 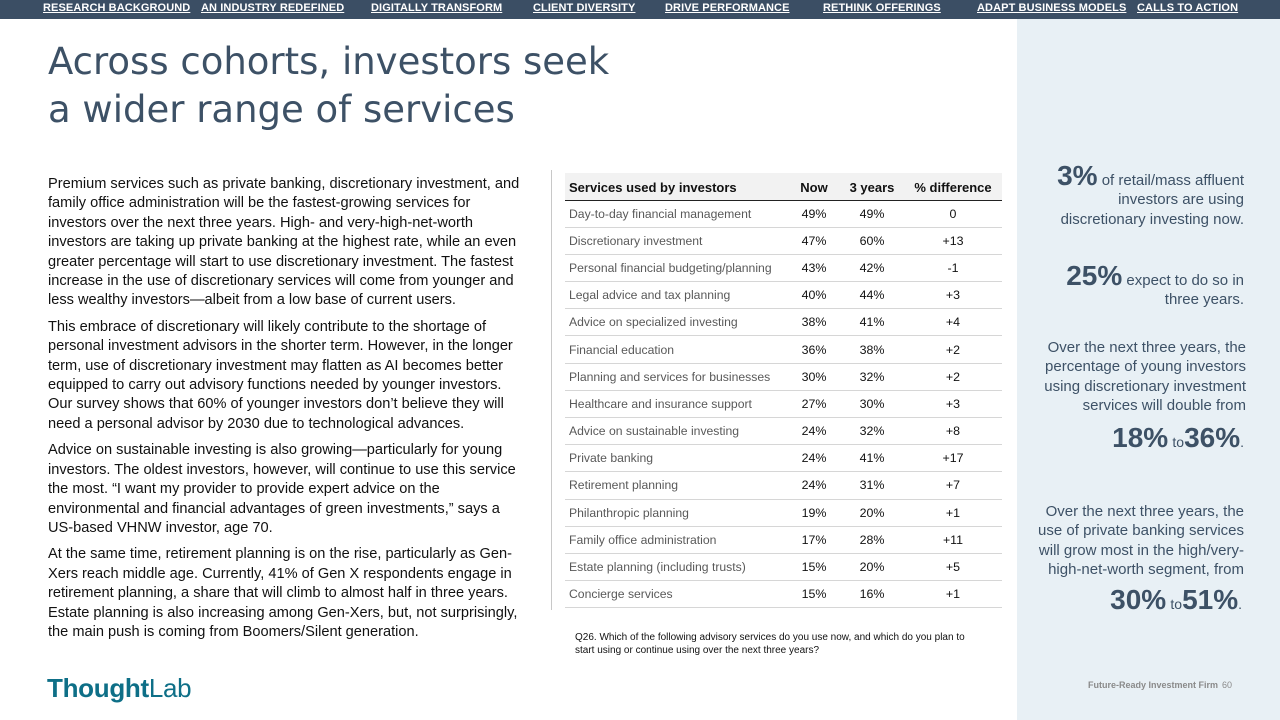 What do you see at coordinates (676, 567) in the screenshot?
I see `service-name: Estate planning (including trusts)` at bounding box center [676, 567].